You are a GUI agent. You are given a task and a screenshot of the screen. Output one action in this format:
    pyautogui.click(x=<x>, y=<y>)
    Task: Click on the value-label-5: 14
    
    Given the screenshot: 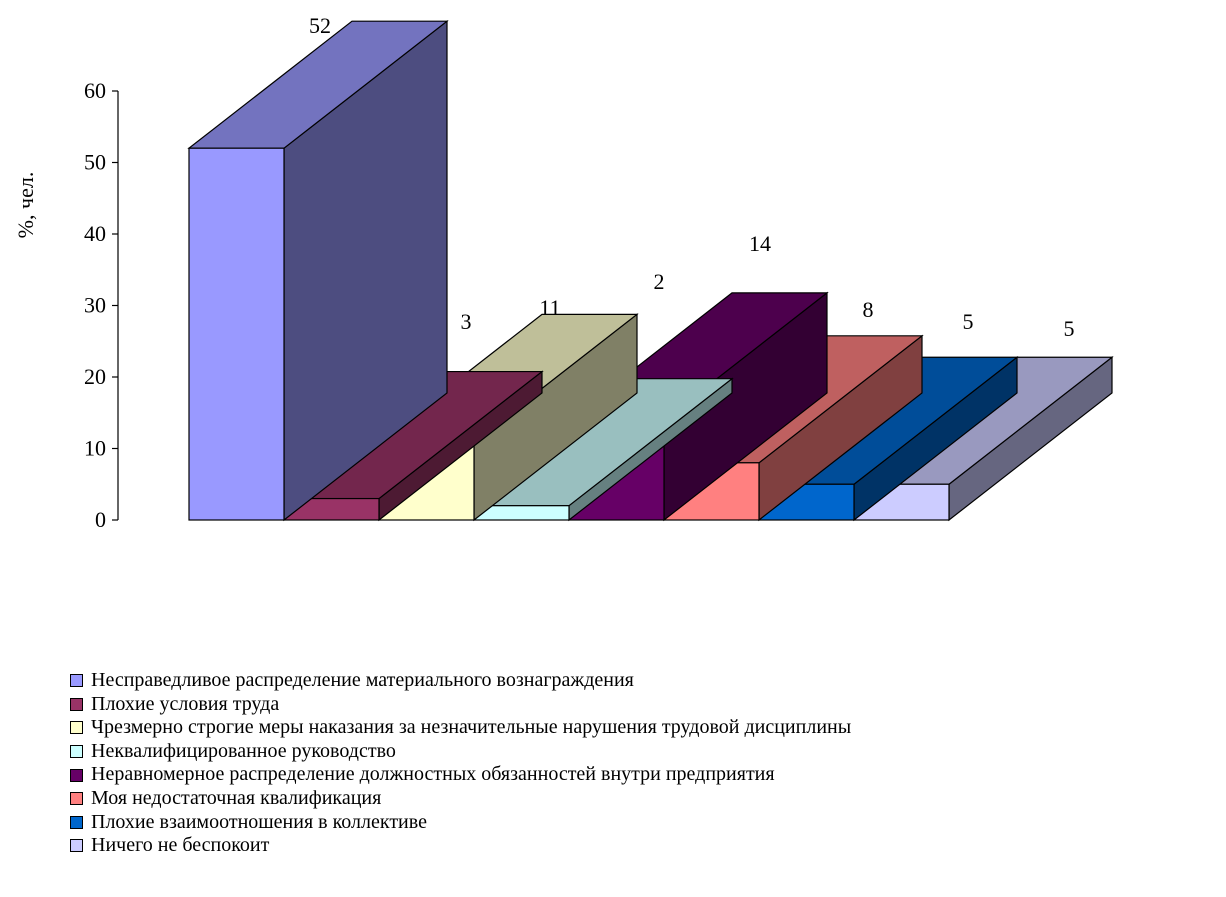 What is the action you would take?
    pyautogui.click(x=760, y=243)
    